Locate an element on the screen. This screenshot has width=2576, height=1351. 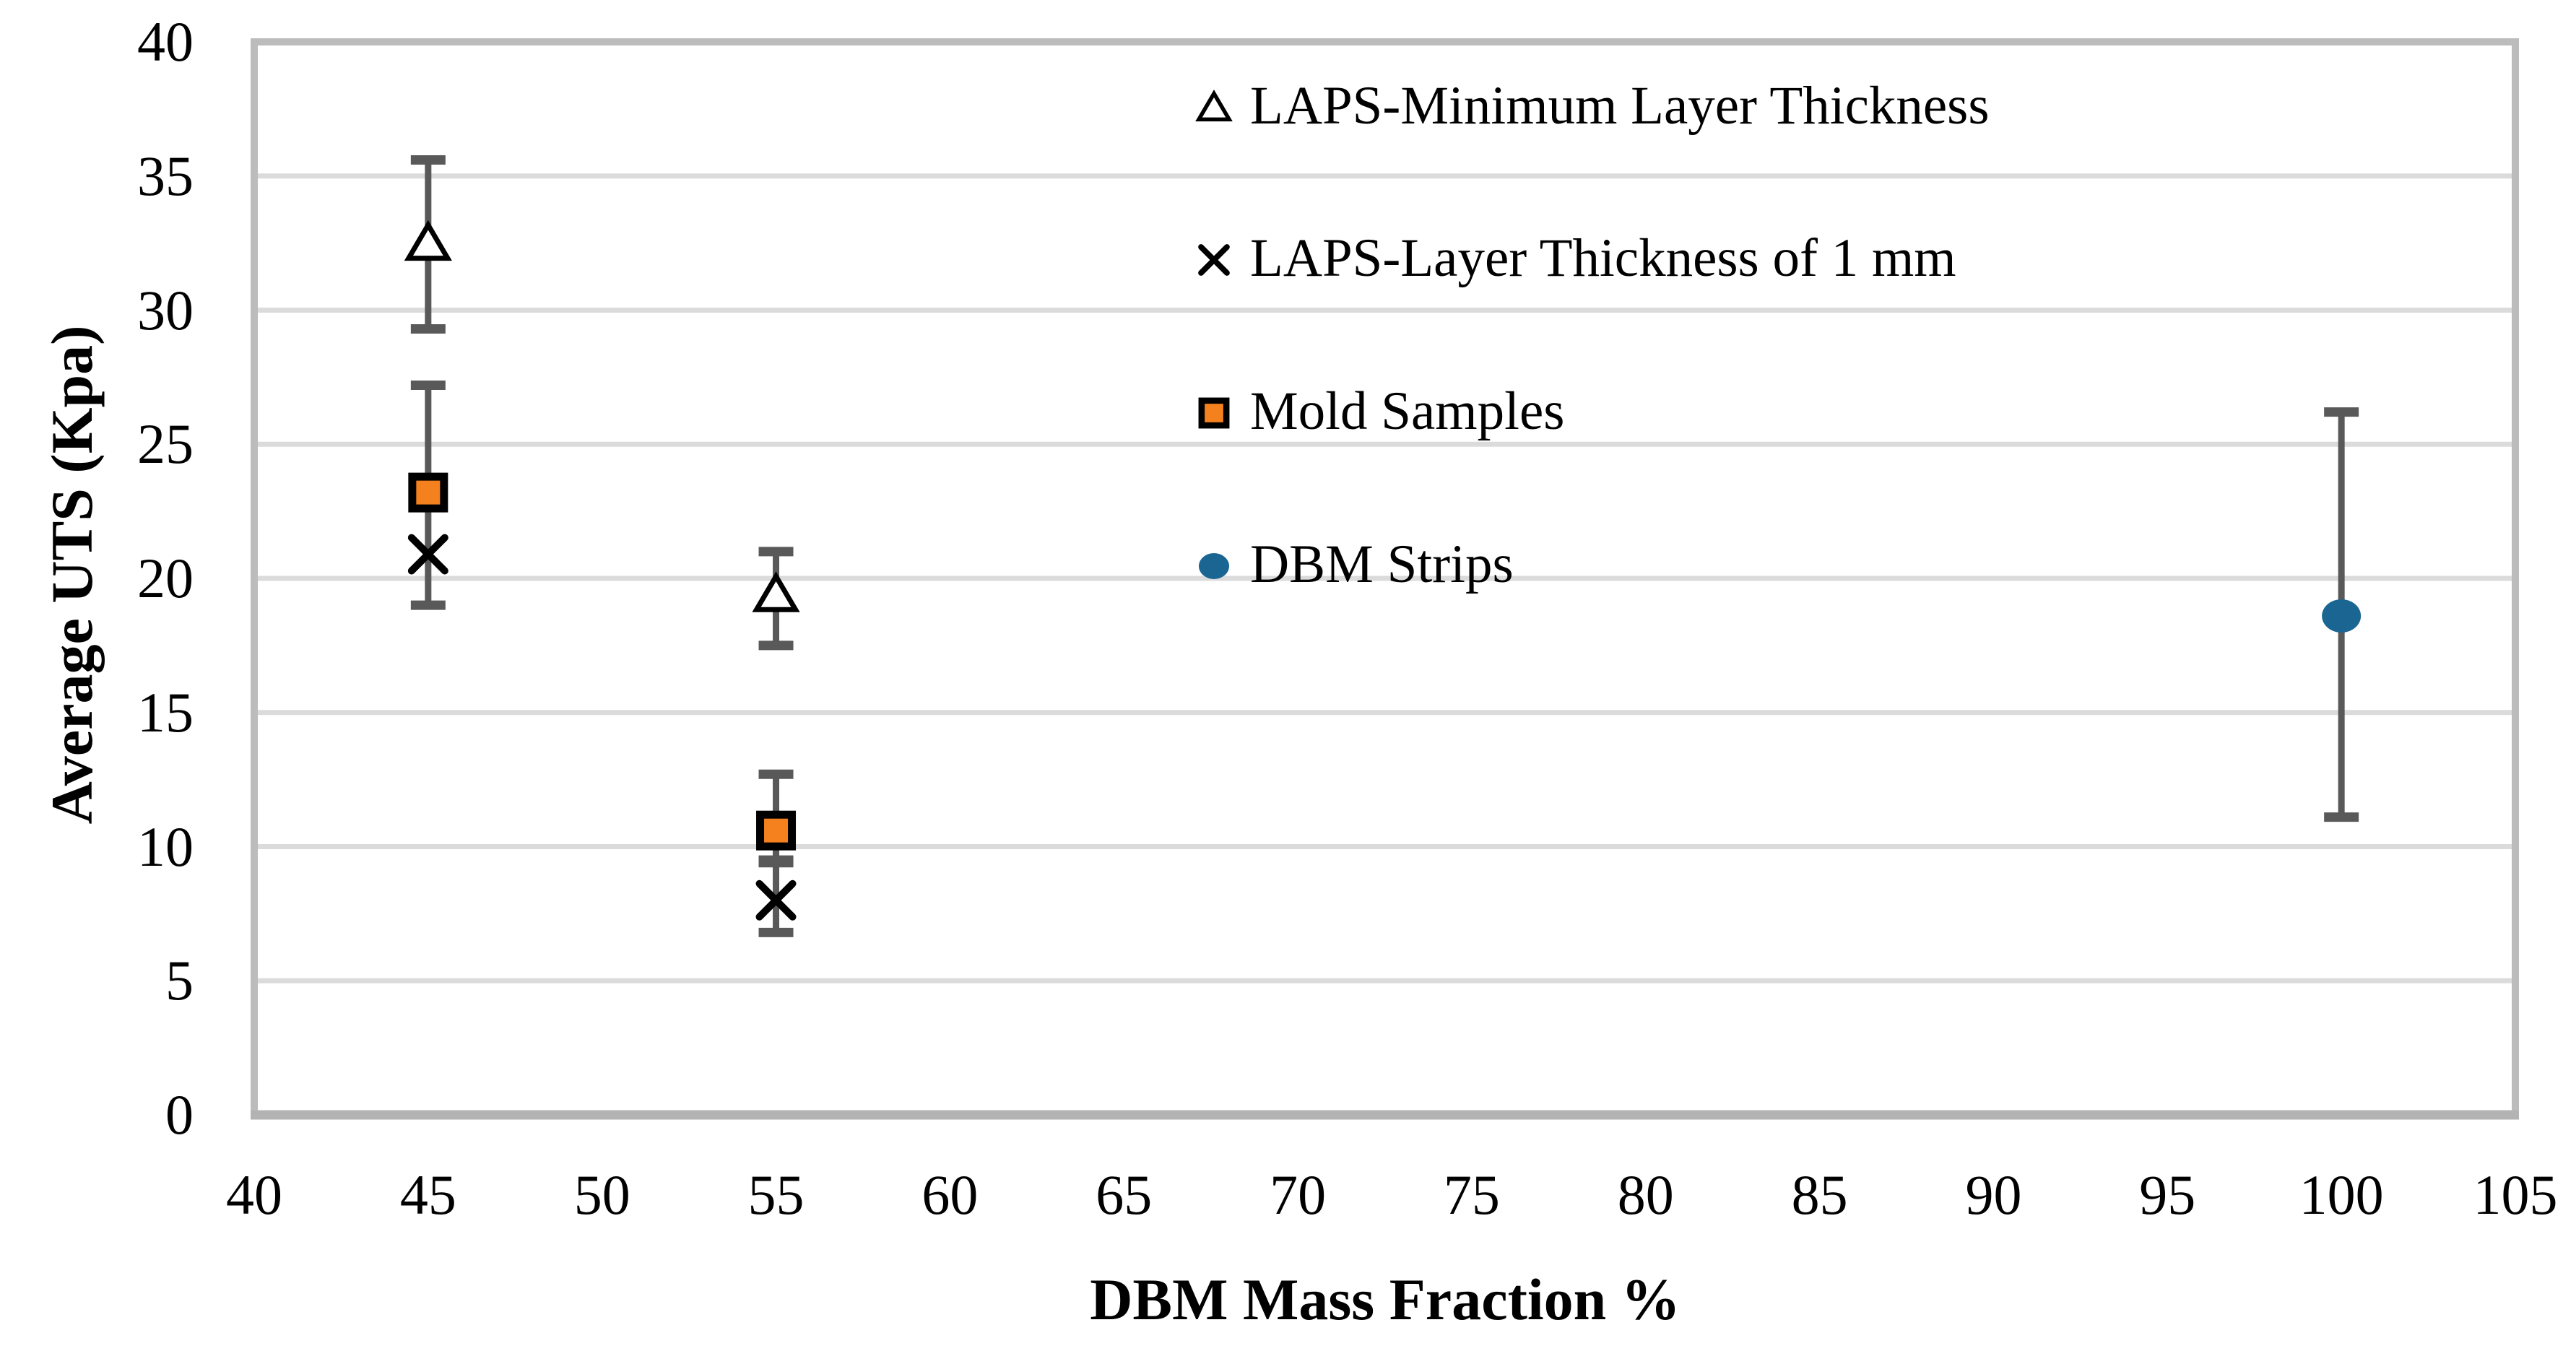
legend-circle-icon is located at coordinates (1214, 565).